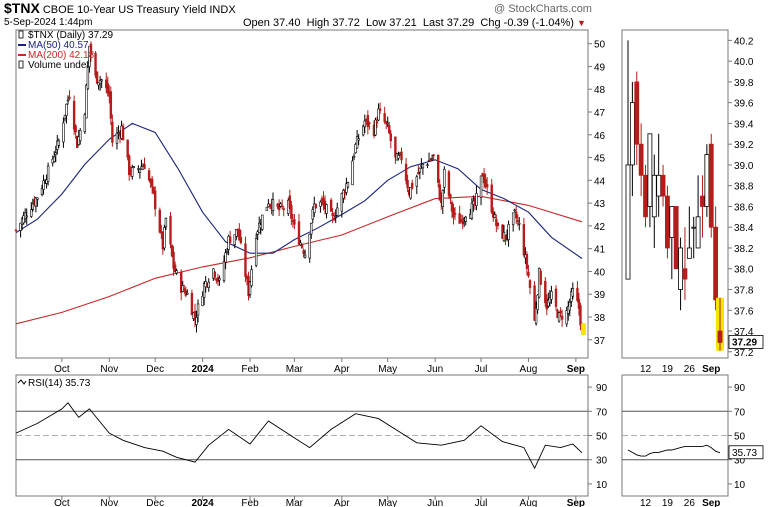 The height and width of the screenshot is (507, 770). Describe the element at coordinates (600, 67) in the screenshot. I see `y-tick-label: 49` at that location.